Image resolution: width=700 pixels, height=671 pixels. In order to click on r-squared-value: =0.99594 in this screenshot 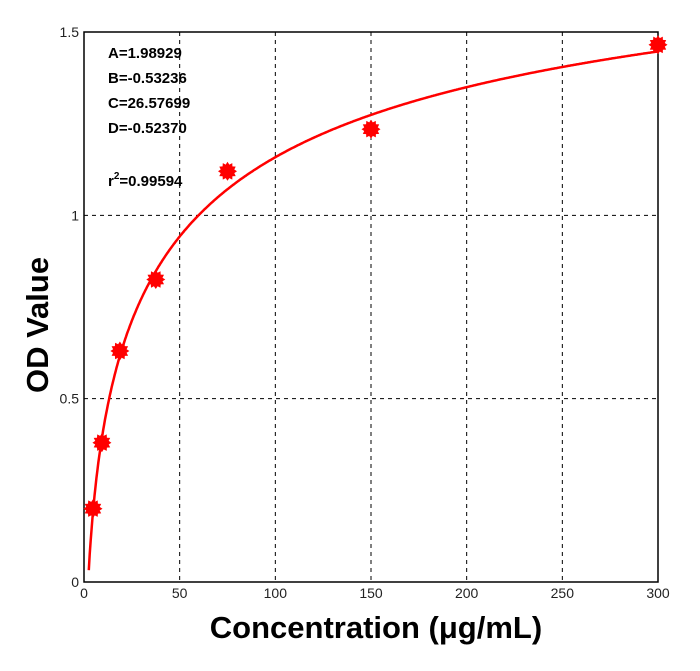, I will do `click(151, 181)`.